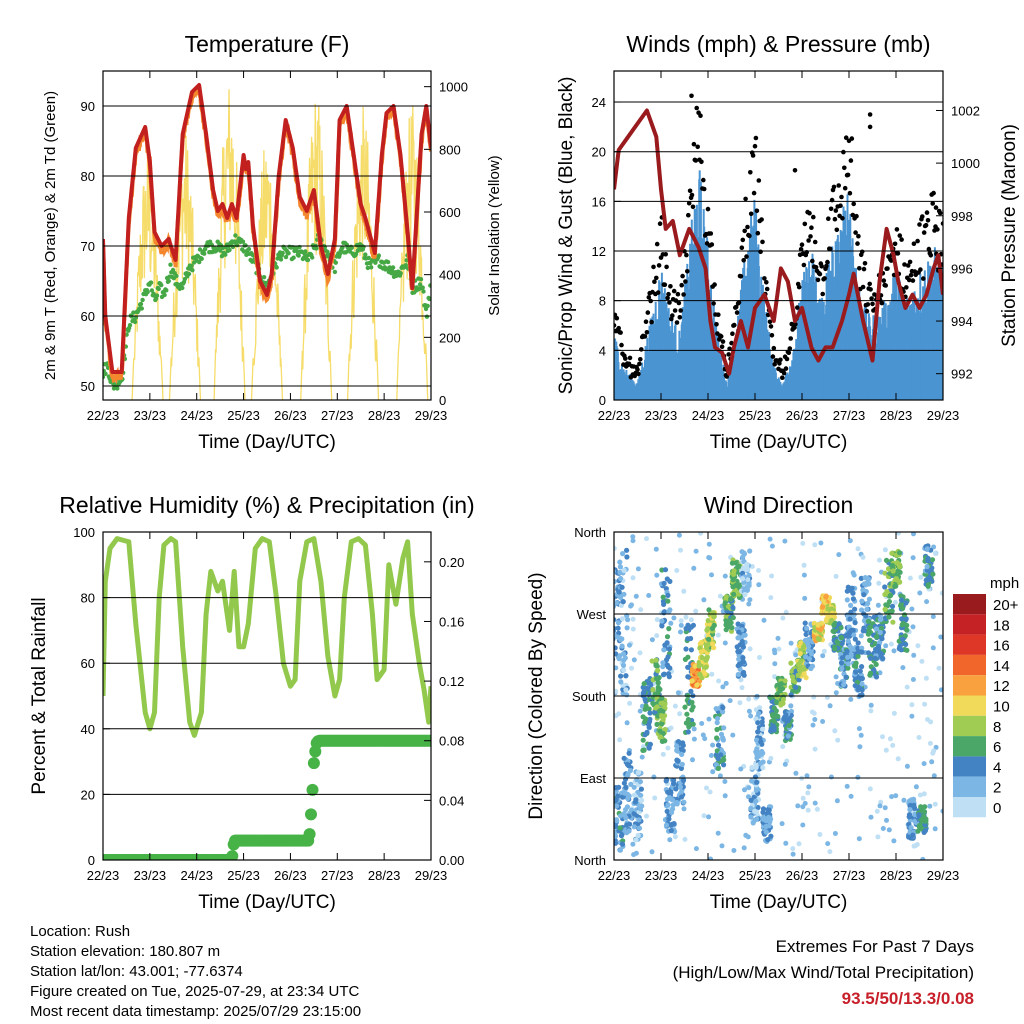  I want to click on y-tick-label: 0, so click(91, 860).